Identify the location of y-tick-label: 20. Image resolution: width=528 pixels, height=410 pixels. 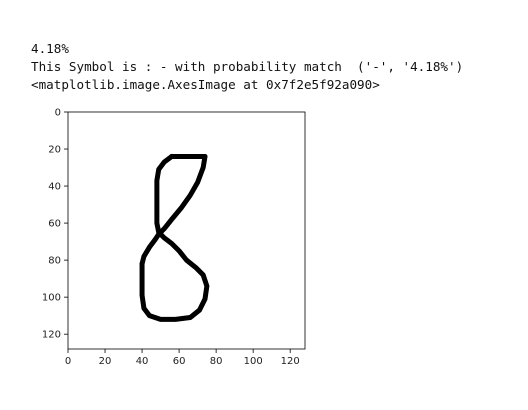
(54, 150).